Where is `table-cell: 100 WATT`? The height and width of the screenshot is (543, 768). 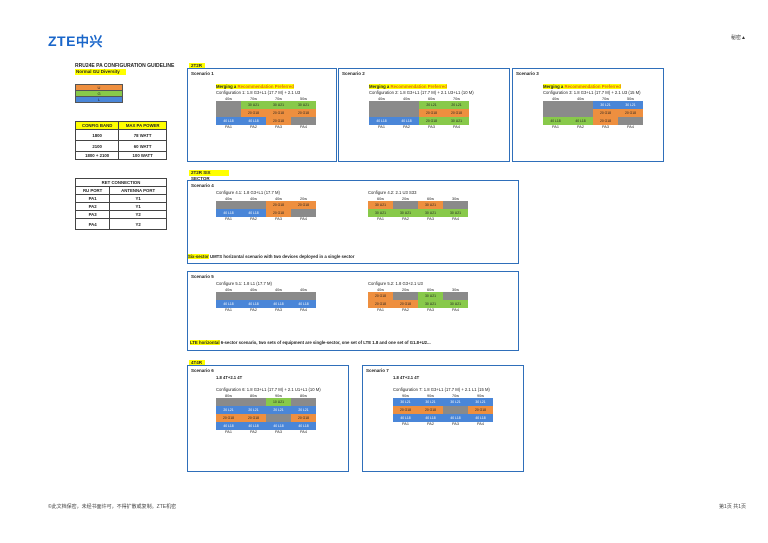 table-cell: 100 WATT is located at coordinates (142, 155).